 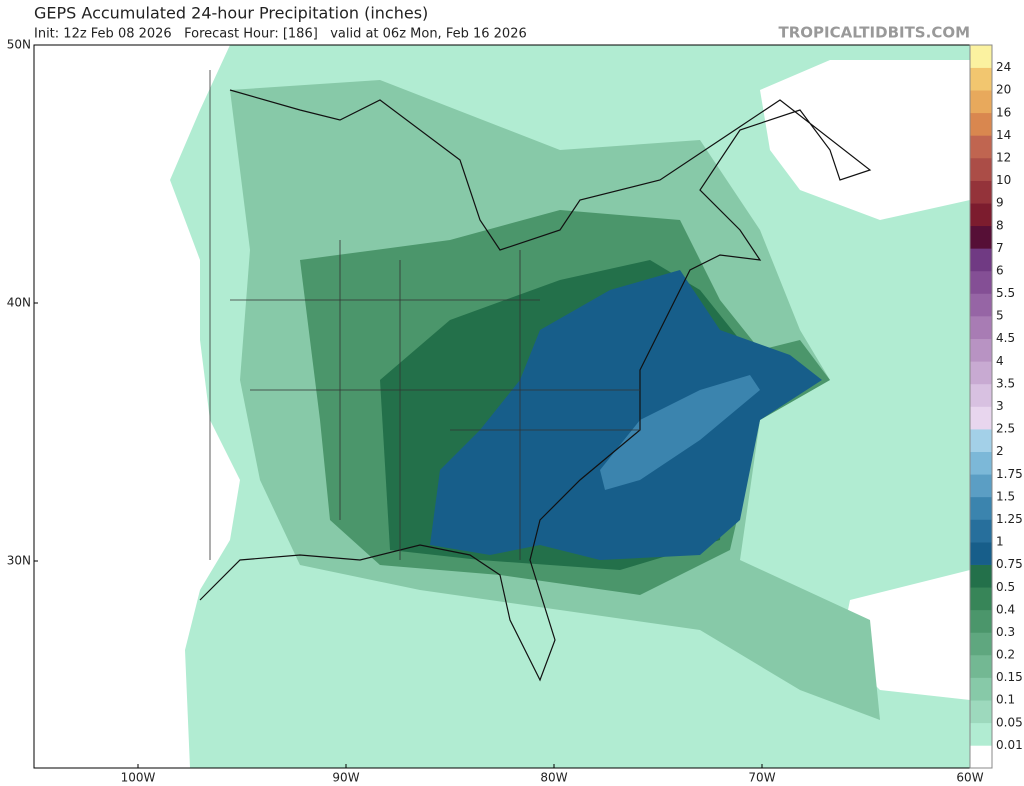 I want to click on colorbar-label: 1.75, so click(x=1009, y=474).